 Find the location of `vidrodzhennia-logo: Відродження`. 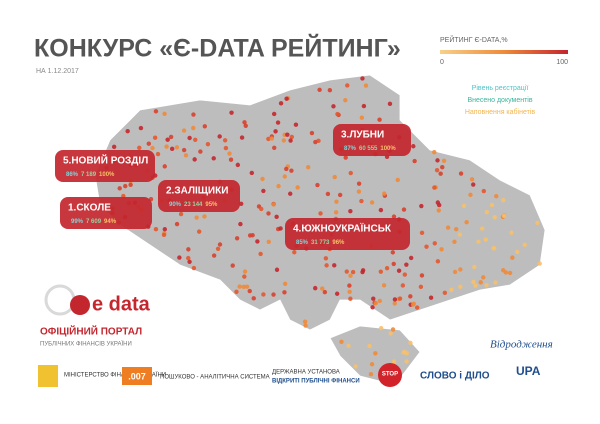

vidrodzhennia-logo: Відродження is located at coordinates (521, 345).